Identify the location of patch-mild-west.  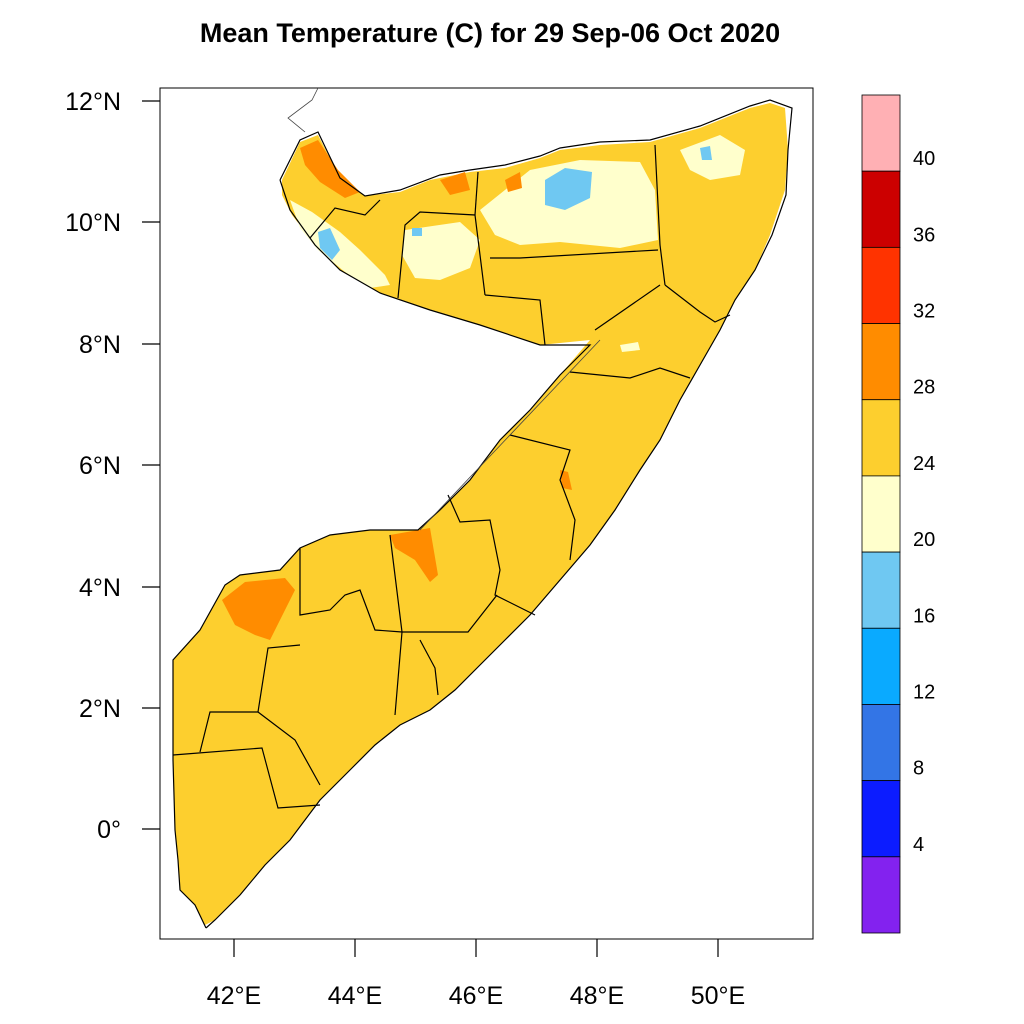
(340, 244).